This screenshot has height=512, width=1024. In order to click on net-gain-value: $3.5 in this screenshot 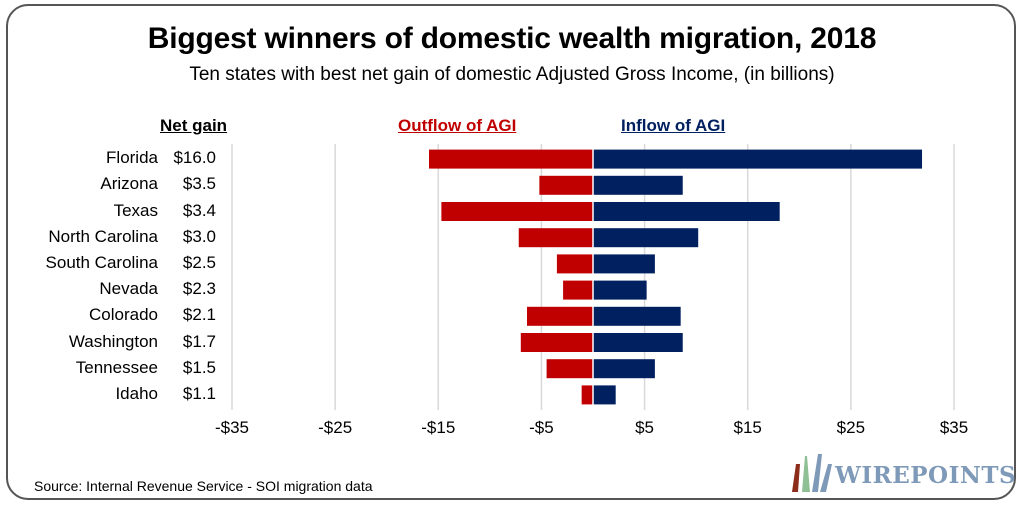, I will do `click(199, 184)`.